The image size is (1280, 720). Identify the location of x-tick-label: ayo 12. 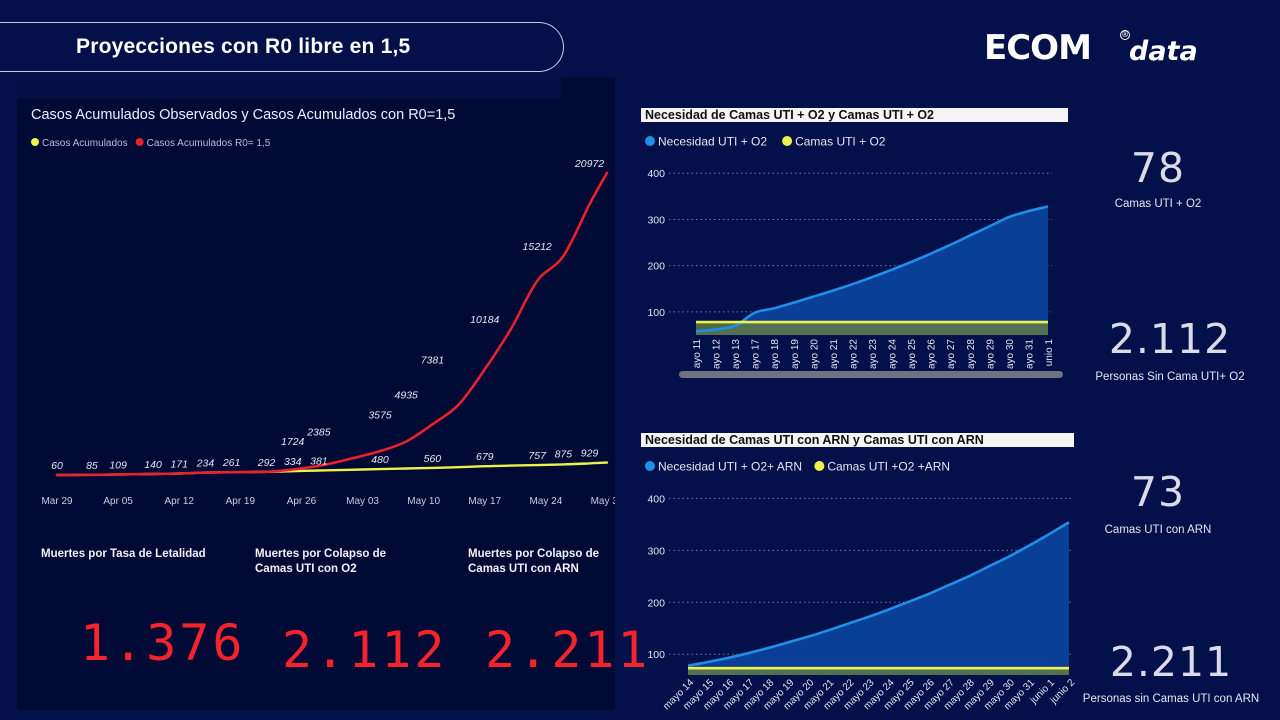
(717, 354).